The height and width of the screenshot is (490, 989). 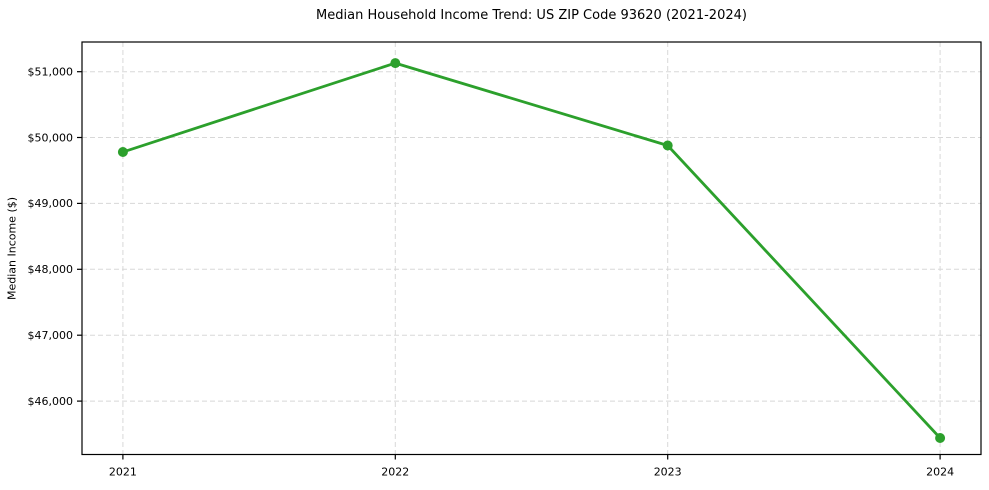 What do you see at coordinates (51, 203) in the screenshot?
I see `y-tick-label: $49,000` at bounding box center [51, 203].